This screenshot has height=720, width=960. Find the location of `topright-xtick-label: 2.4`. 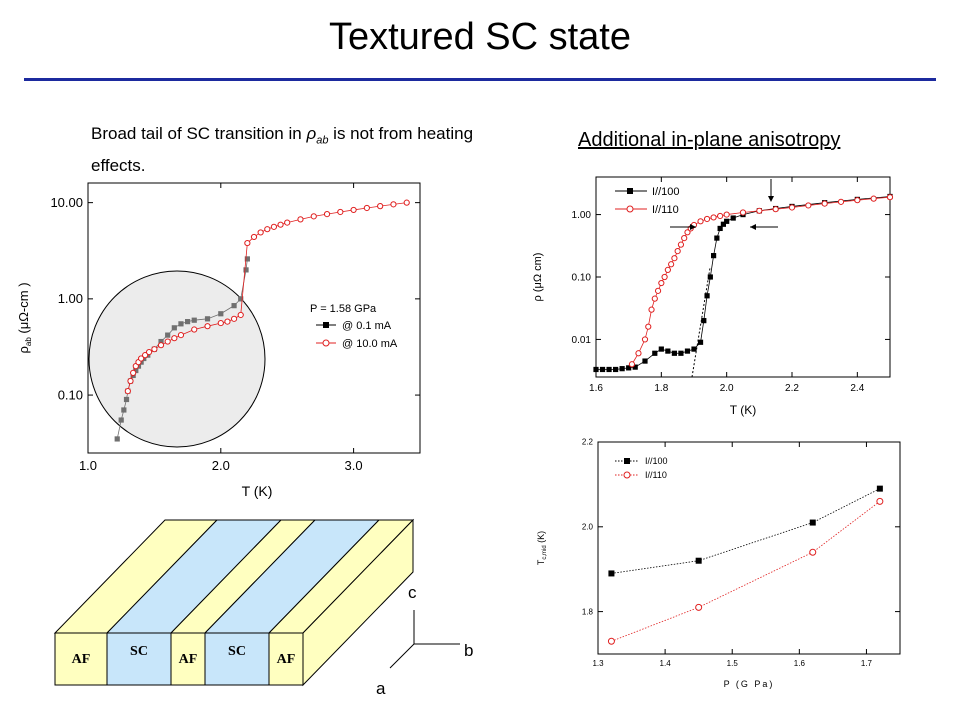

topright-xtick-label: 2.4 is located at coordinates (857, 388).